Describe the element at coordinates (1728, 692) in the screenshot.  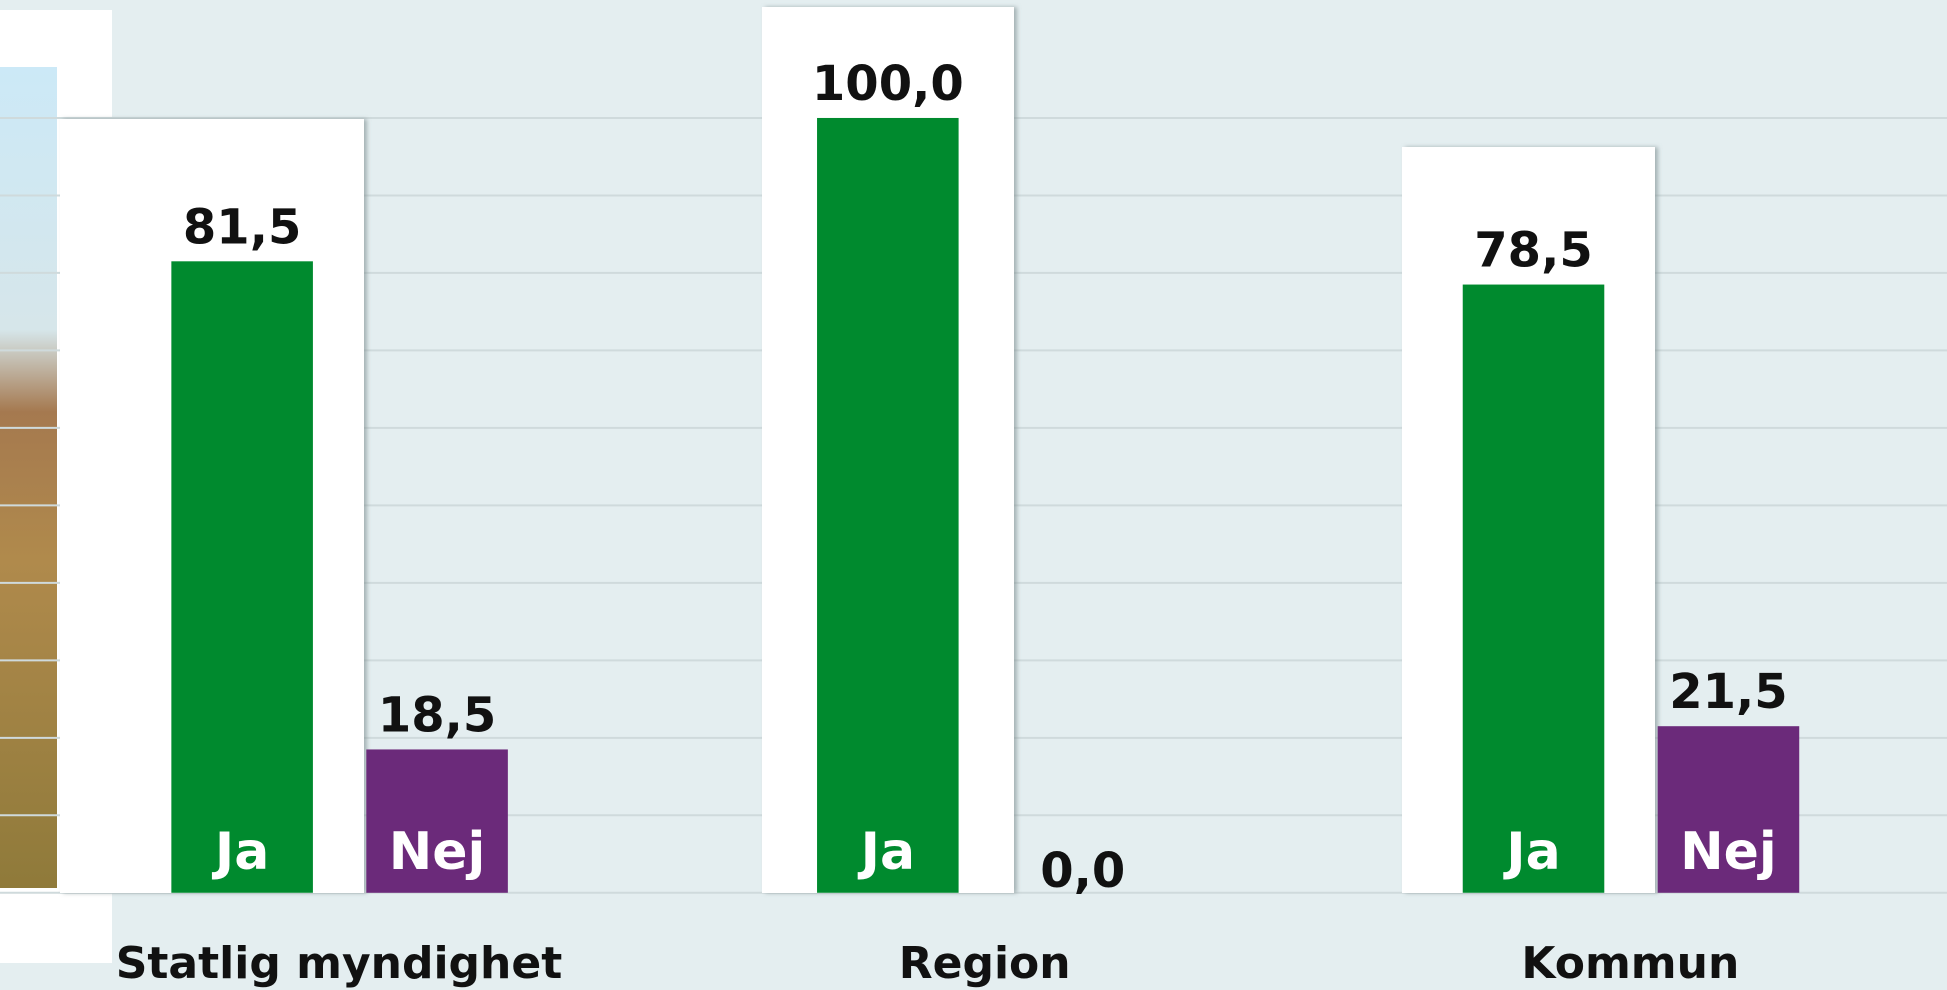
I see `value-label: 21,5` at that location.